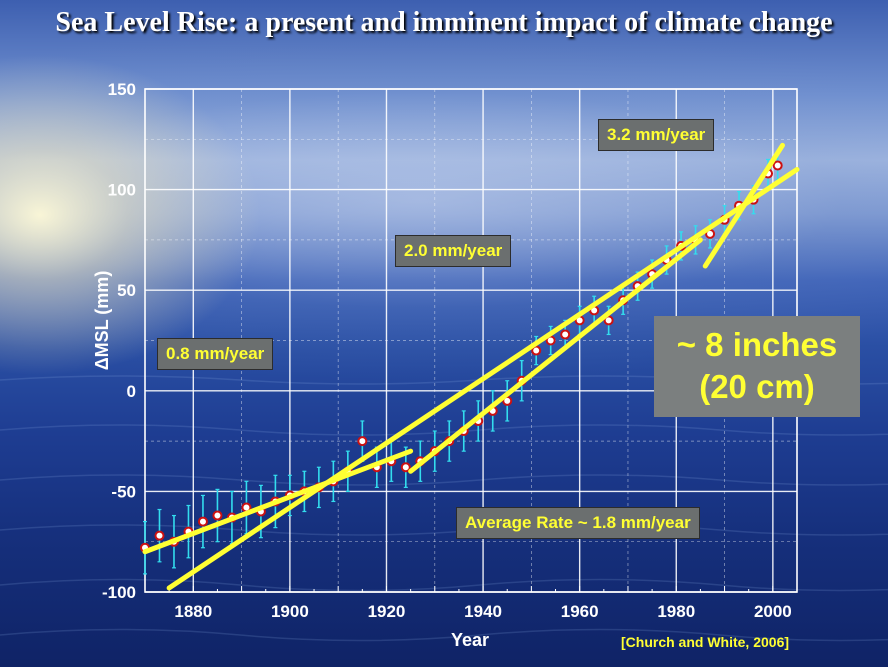  What do you see at coordinates (705, 642) in the screenshot?
I see `citation: [Church and White, 2006]` at bounding box center [705, 642].